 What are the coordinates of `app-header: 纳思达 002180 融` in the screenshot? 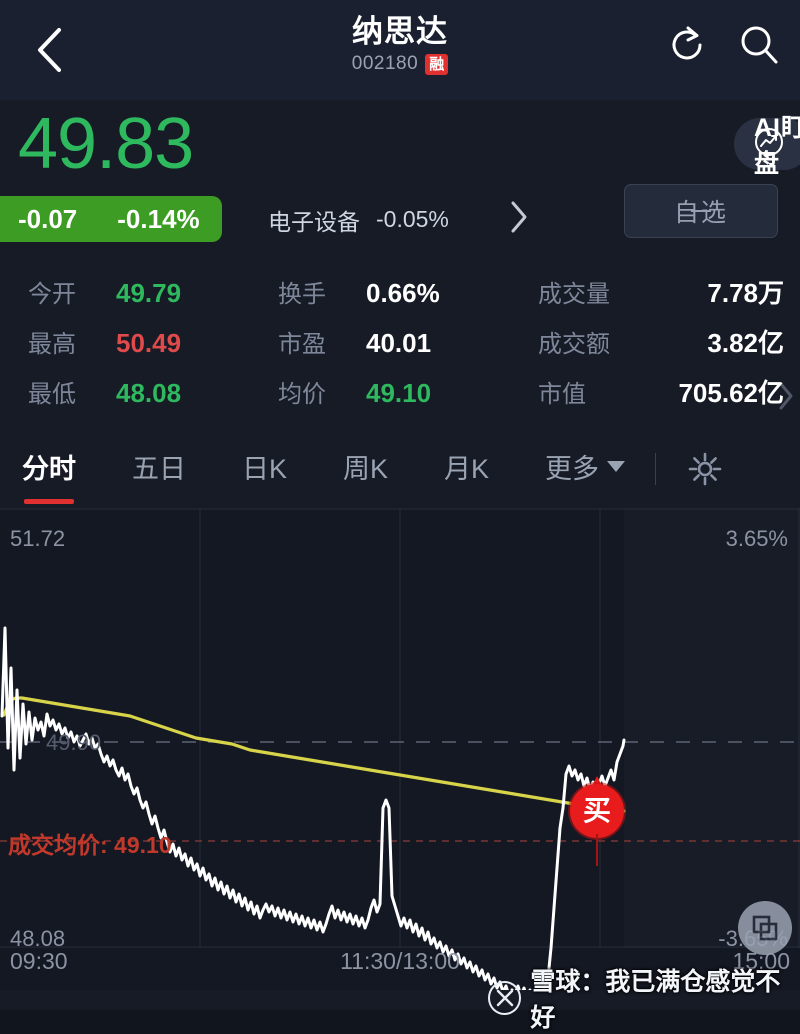 It's located at (400, 50).